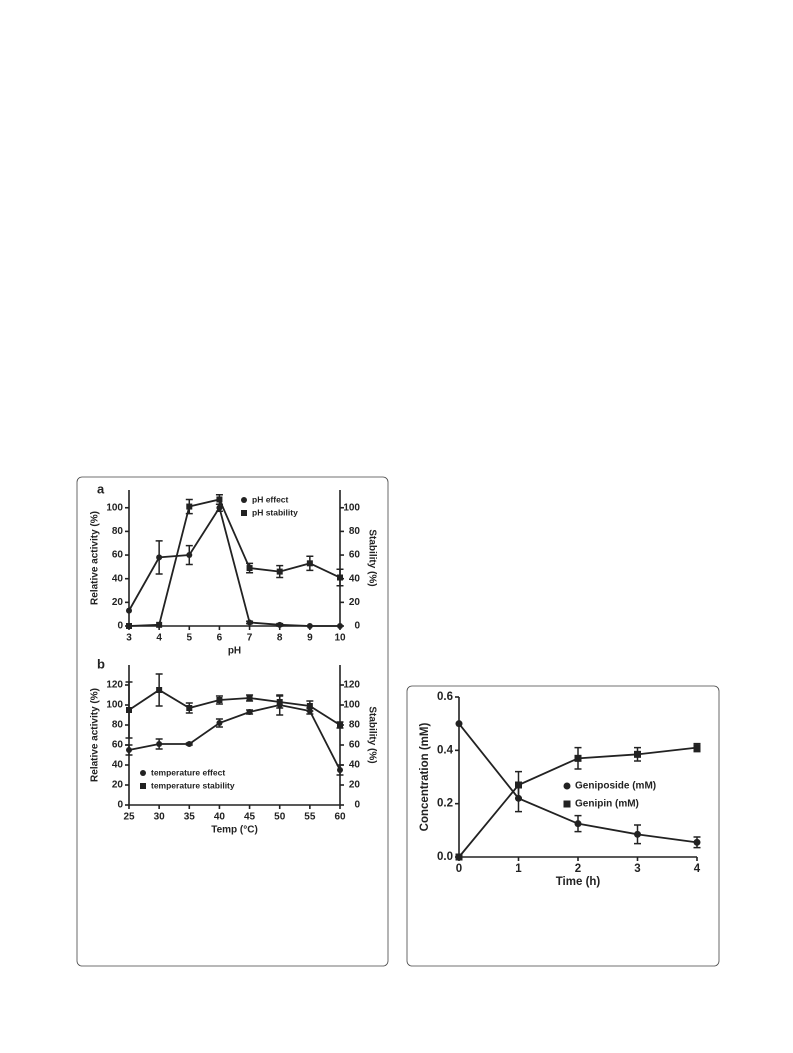  I want to click on x-axis-label: Temp (°C), so click(234, 830).